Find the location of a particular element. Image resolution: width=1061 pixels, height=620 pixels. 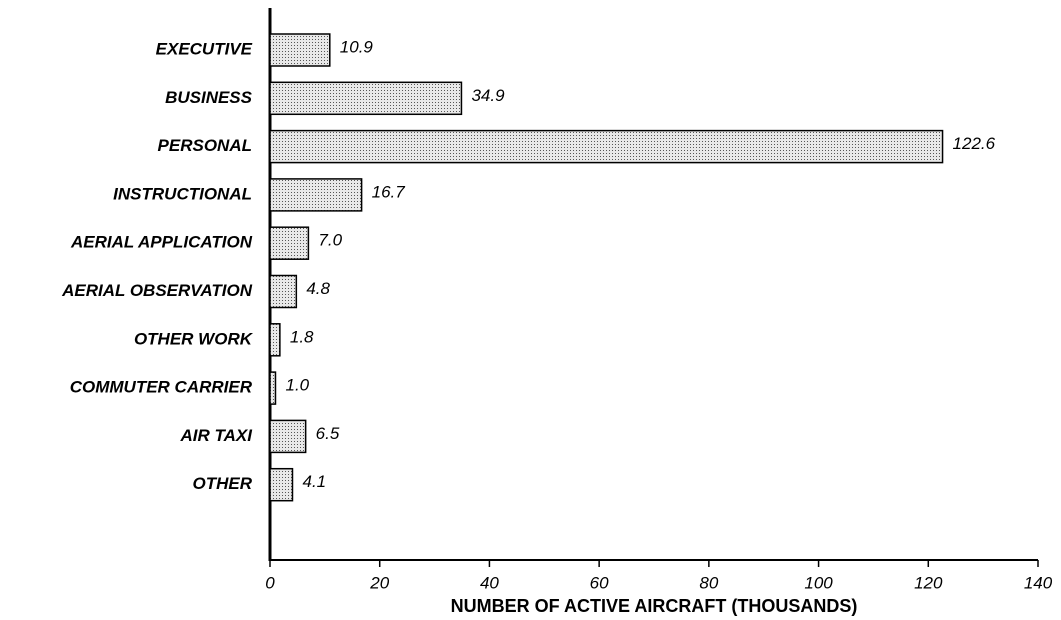

y-tick-label: EXECUTIVE is located at coordinates (204, 48).